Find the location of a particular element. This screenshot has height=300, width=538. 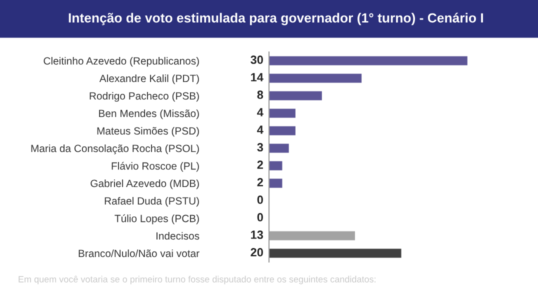

data-label: 13 is located at coordinates (257, 234).